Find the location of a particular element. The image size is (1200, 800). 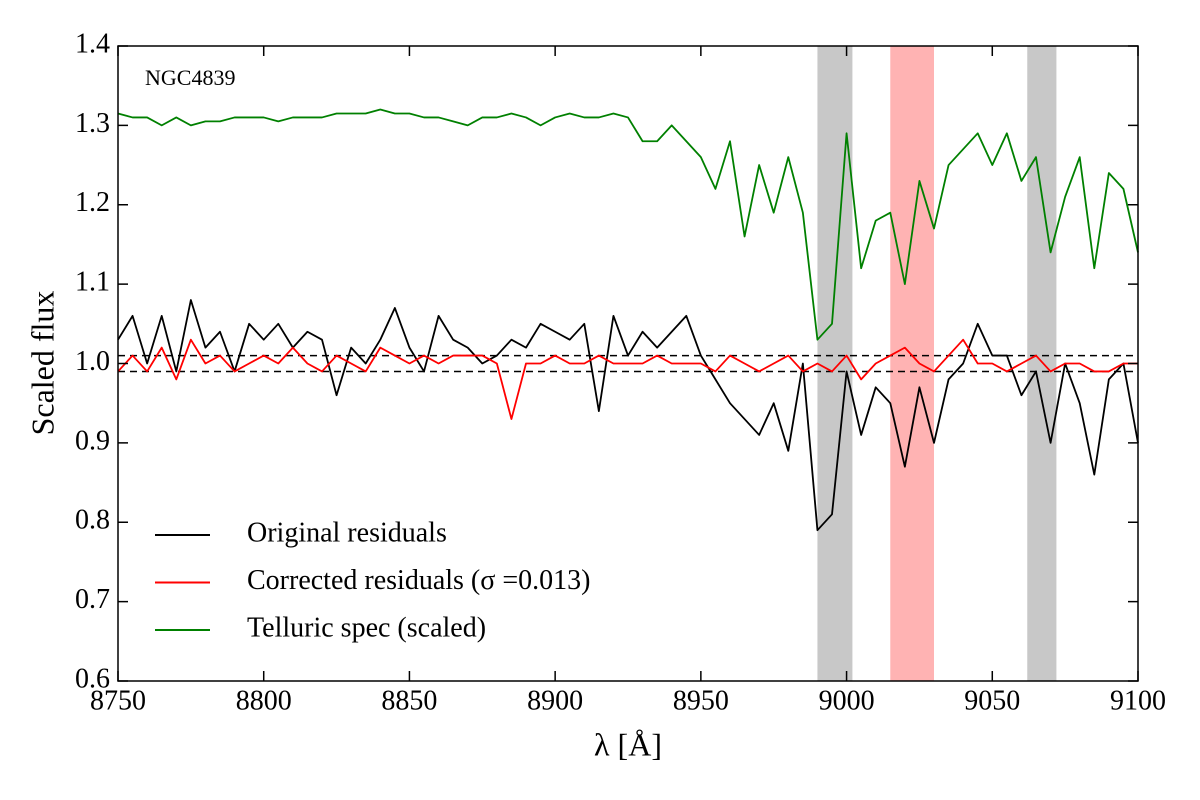

x-tick-label: 9000 is located at coordinates (847, 700).